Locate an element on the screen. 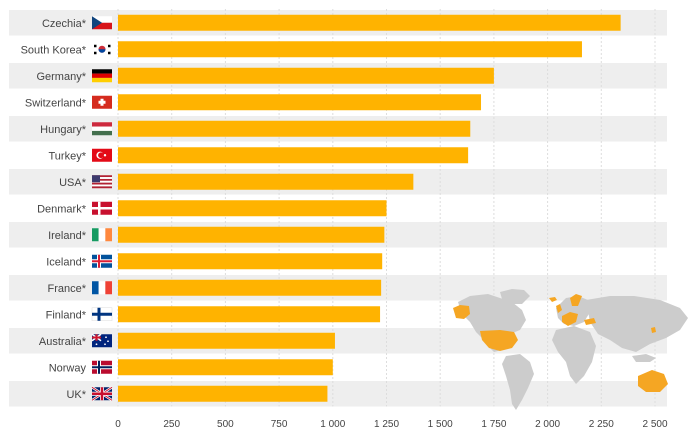 The width and height of the screenshot is (700, 433). finland-flag-icon is located at coordinates (102, 314).